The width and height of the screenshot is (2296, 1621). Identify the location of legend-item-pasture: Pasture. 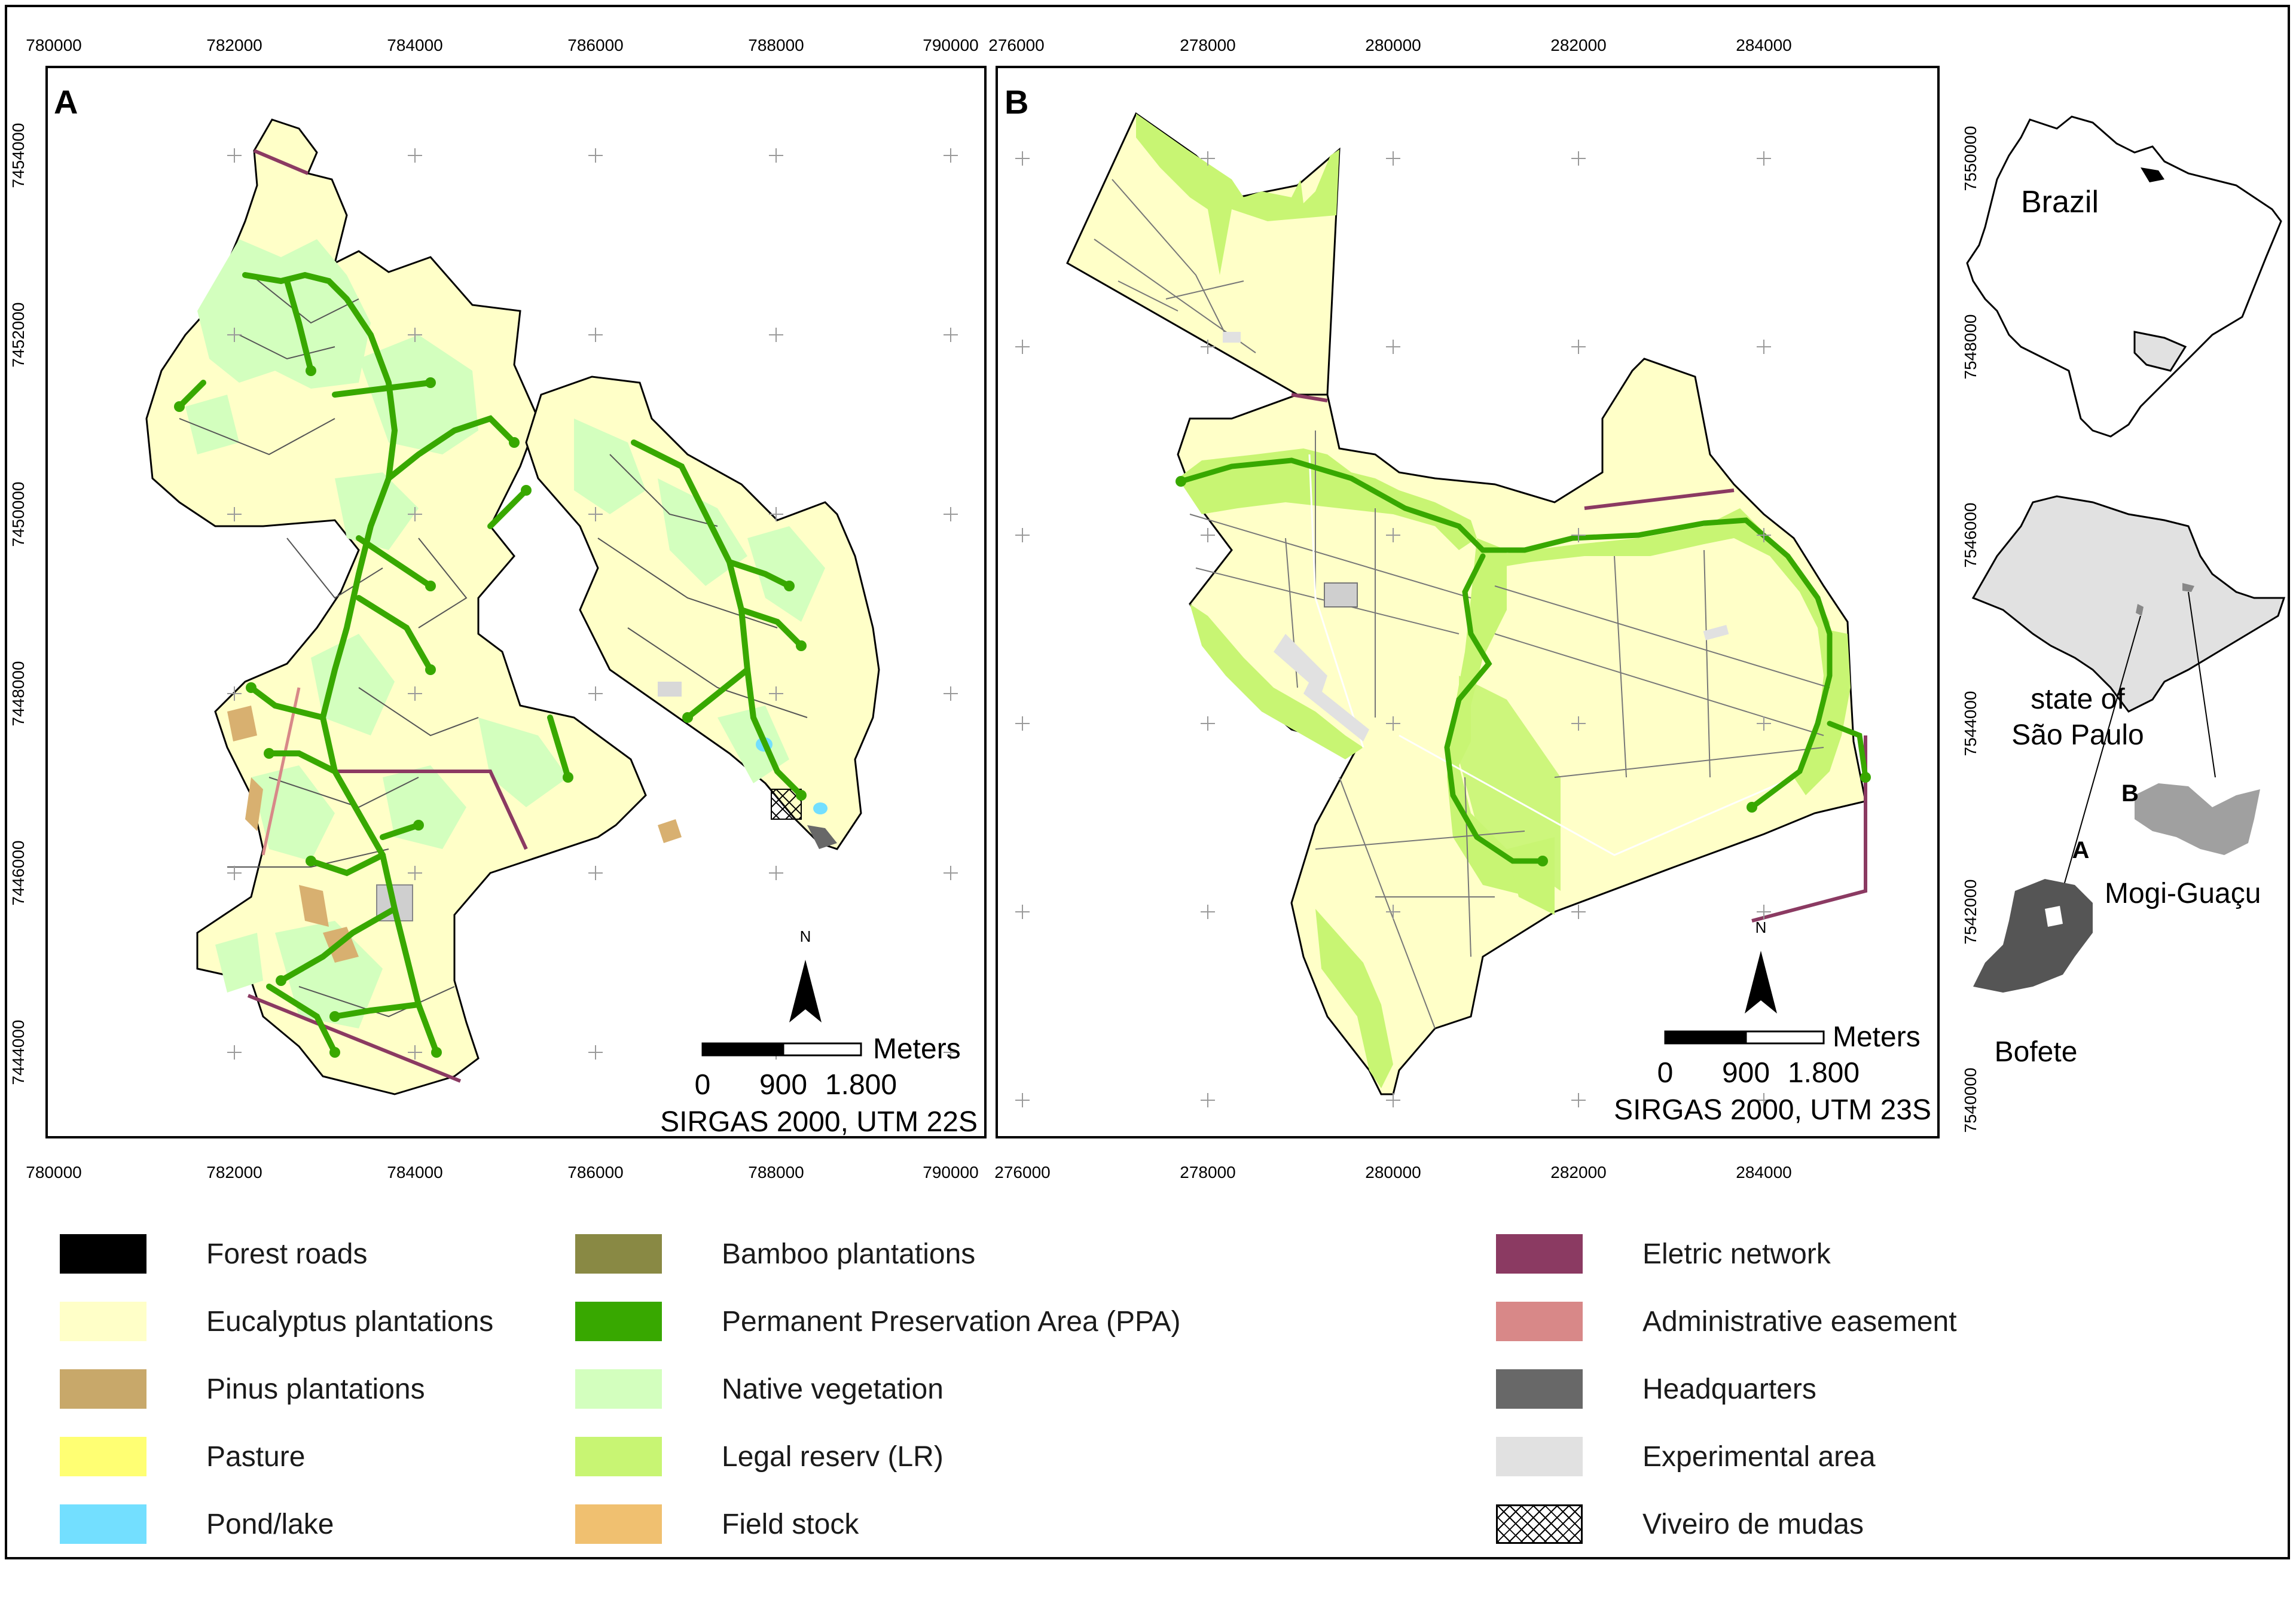
(182, 1456).